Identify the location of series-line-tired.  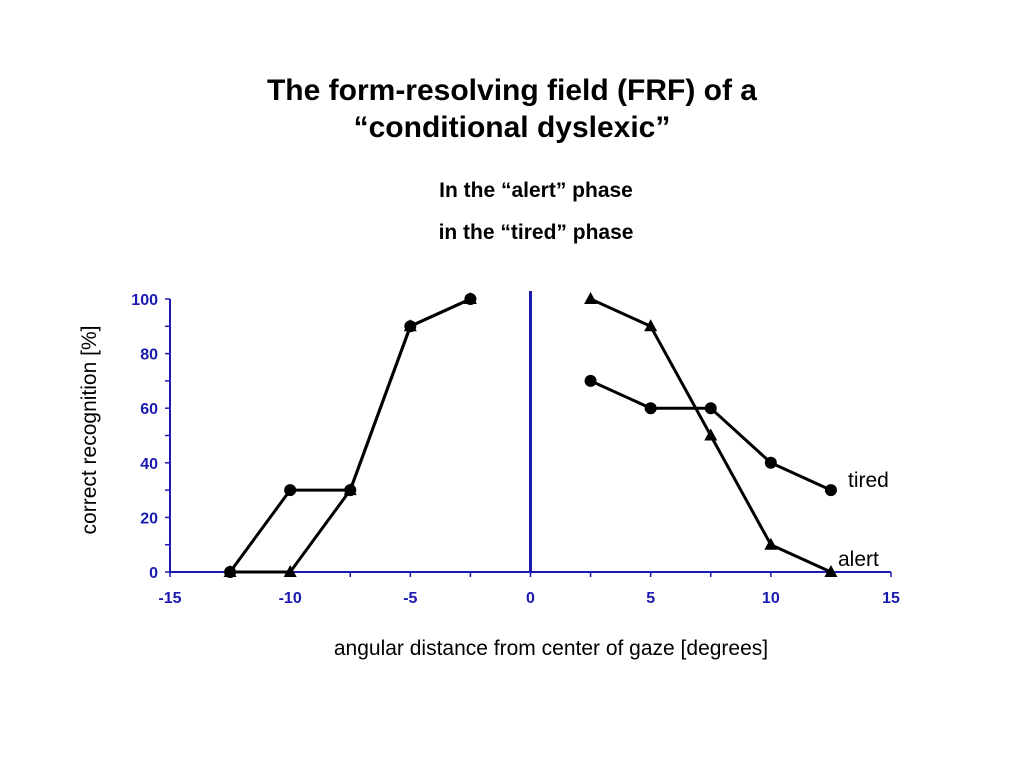
(350, 435).